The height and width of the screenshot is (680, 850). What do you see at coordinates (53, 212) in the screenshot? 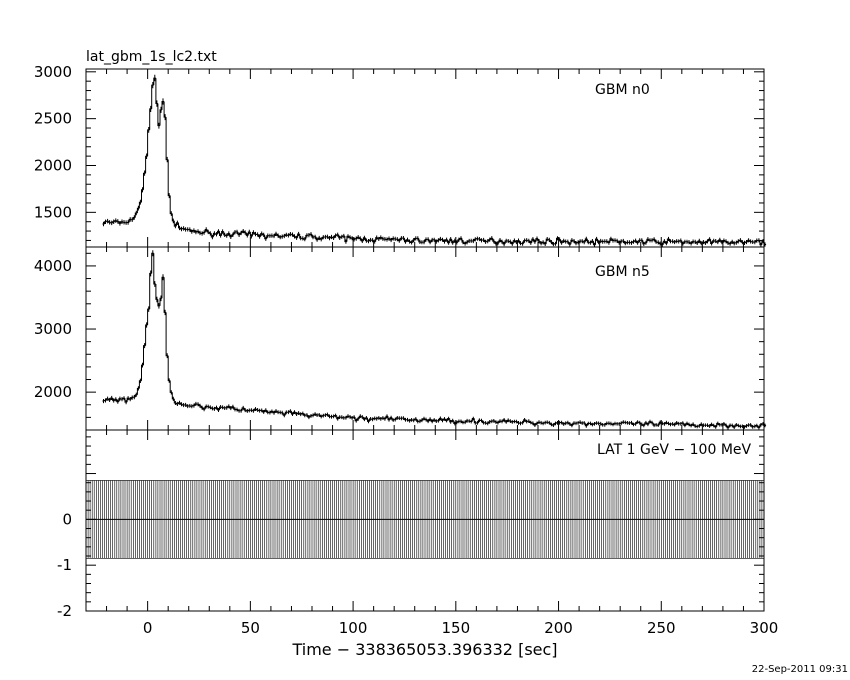
I see `y-tick-label: 1500` at bounding box center [53, 212].